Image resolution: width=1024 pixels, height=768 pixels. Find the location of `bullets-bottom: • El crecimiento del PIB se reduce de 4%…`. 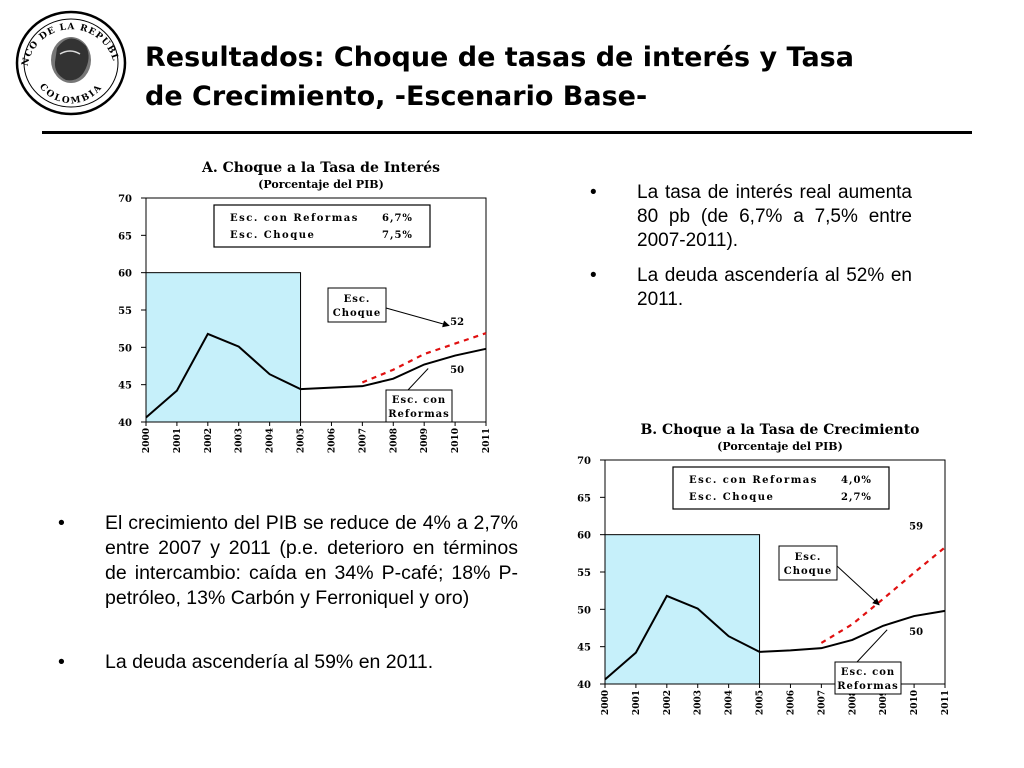

bullets-bottom: • El crecimiento del PIB se reduce de 4%… is located at coordinates (288, 593).